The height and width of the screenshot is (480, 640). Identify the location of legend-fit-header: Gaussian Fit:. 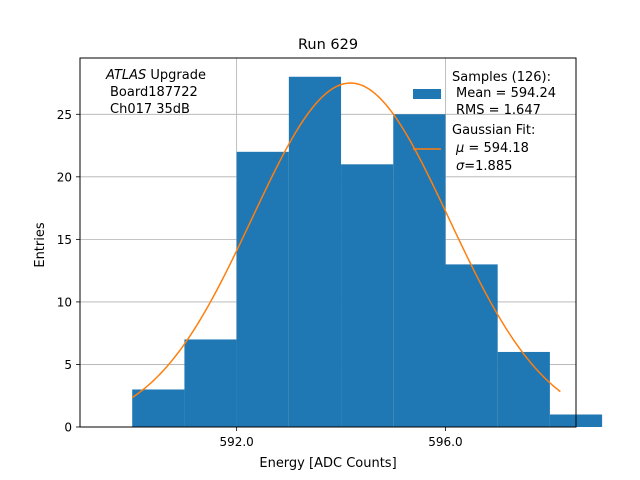
(493, 130).